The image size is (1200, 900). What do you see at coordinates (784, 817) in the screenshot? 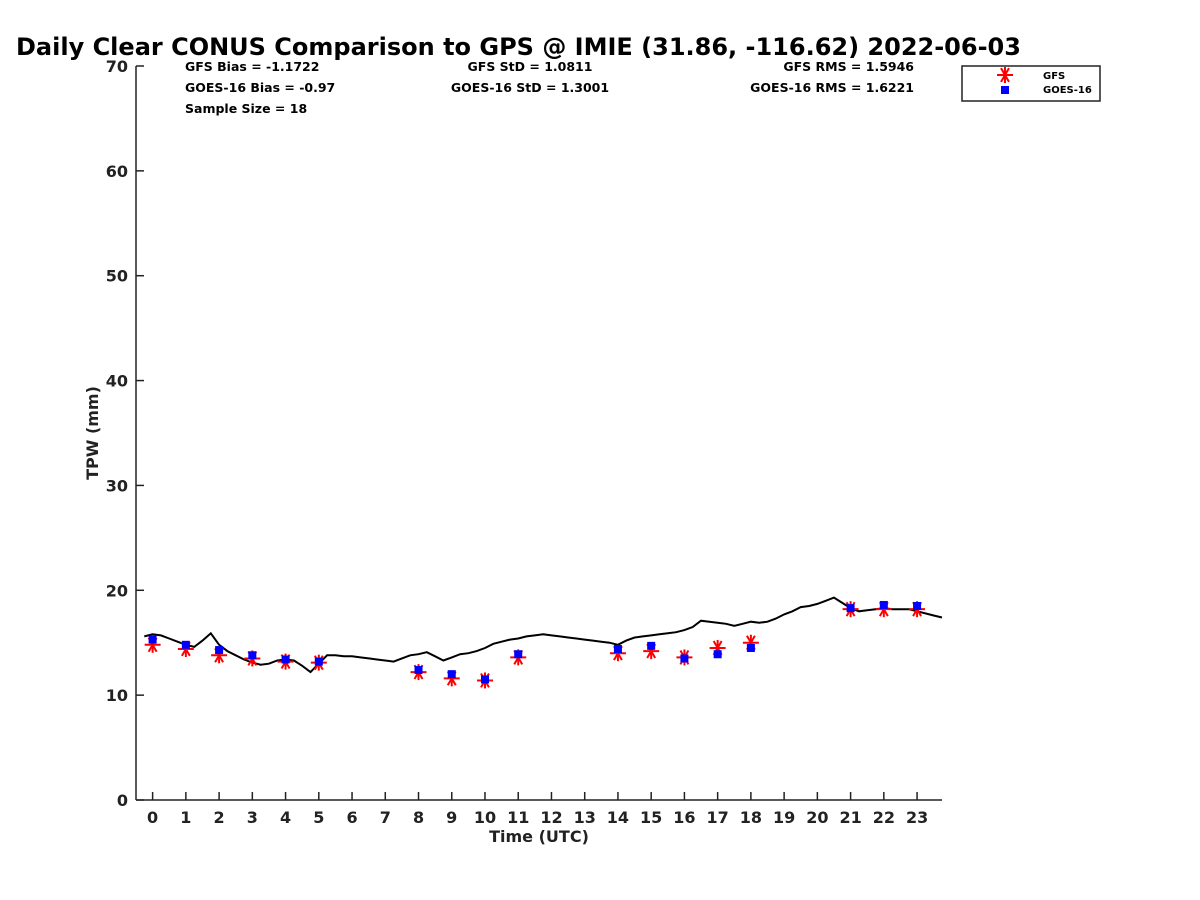
I see `x-tick-label: 19` at bounding box center [784, 817].